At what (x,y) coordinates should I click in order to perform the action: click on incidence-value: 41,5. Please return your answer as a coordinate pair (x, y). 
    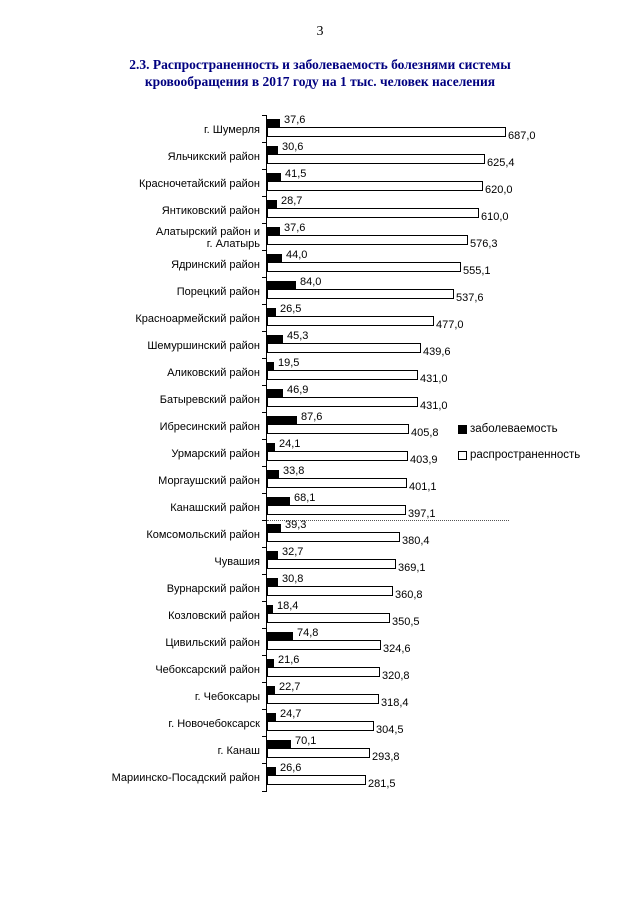
    Looking at the image, I should click on (296, 174).